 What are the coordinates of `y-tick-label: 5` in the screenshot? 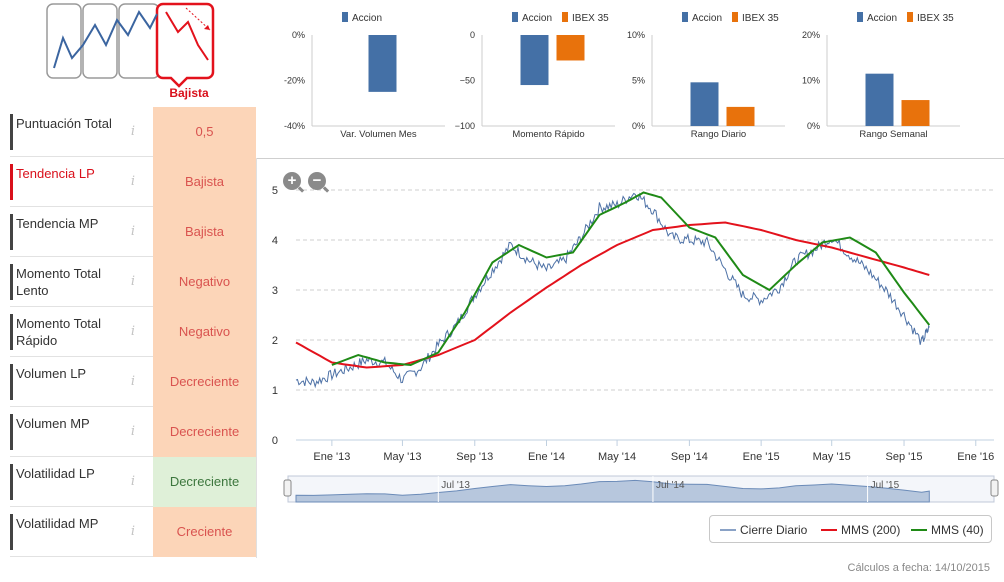 It's located at (275, 191).